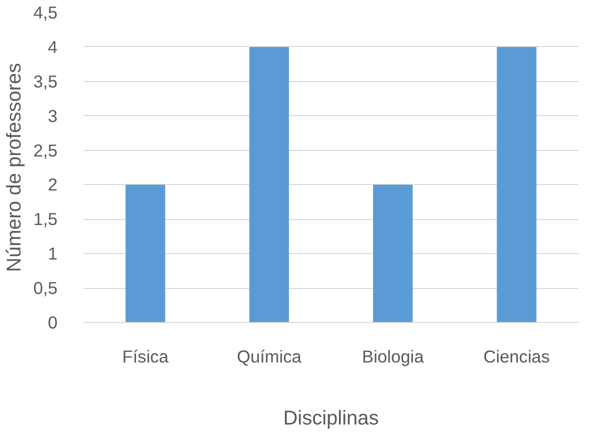  I want to click on x-tick-label: Ciencias, so click(516, 356).